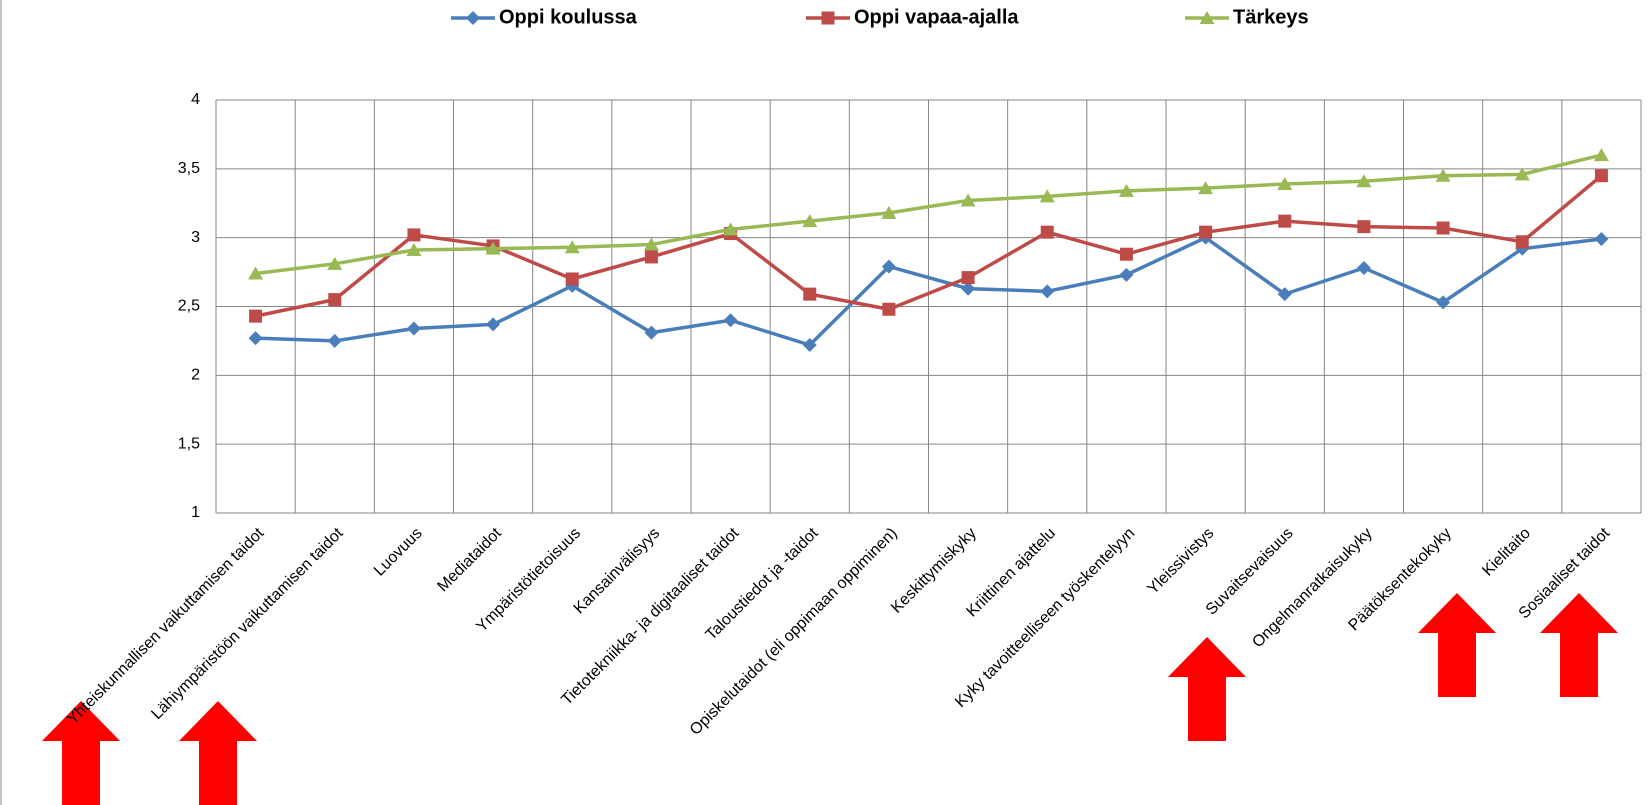  Describe the element at coordinates (195, 237) in the screenshot. I see `y-tick-label: 3` at that location.